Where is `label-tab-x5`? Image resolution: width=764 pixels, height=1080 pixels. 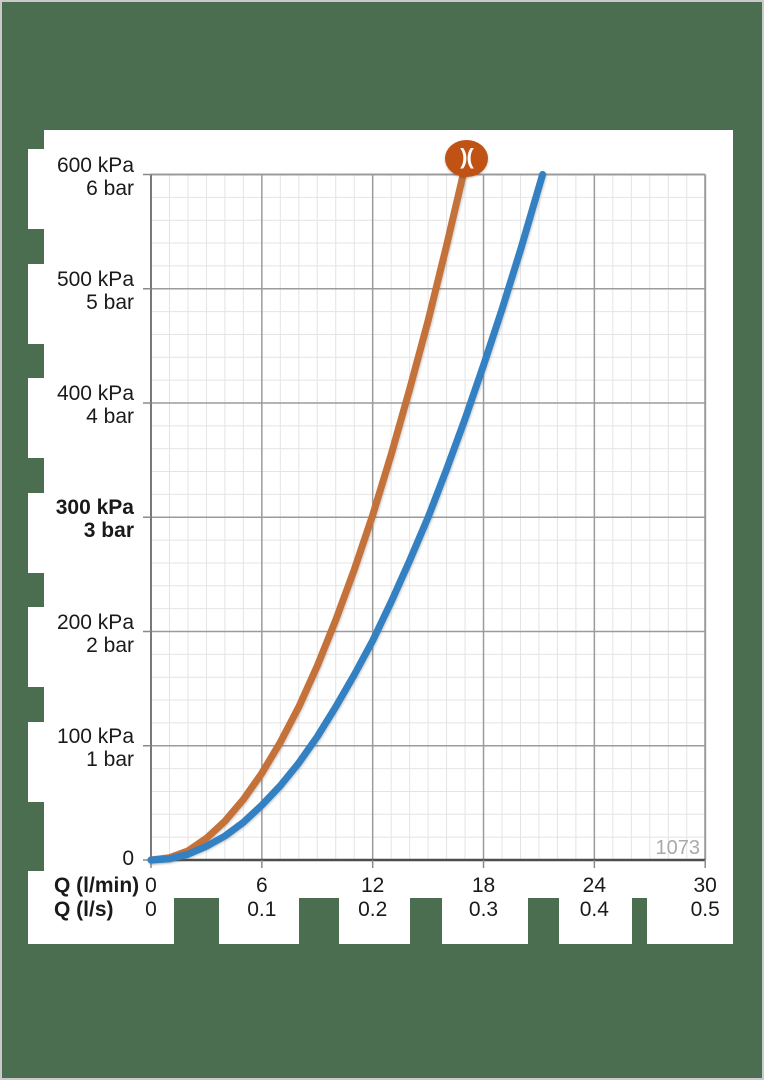
label-tab-x5 is located at coordinates (690, 921).